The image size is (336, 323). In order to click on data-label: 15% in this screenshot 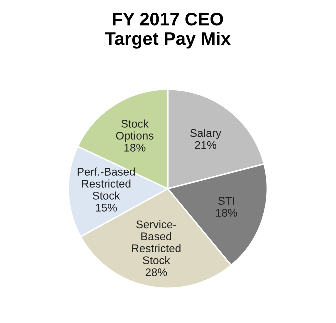, I will do `click(107, 208)`.